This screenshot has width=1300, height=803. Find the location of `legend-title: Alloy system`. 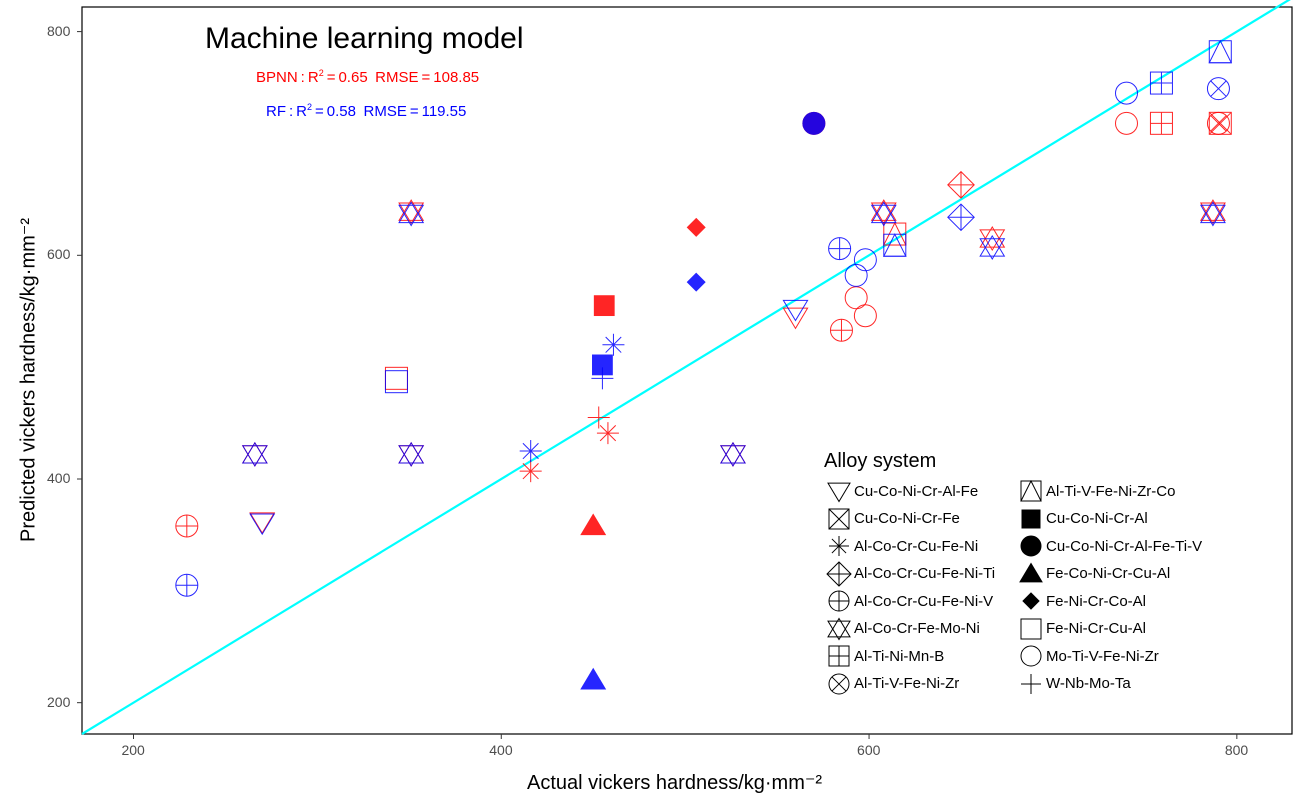

legend-title: Alloy system is located at coordinates (880, 461).